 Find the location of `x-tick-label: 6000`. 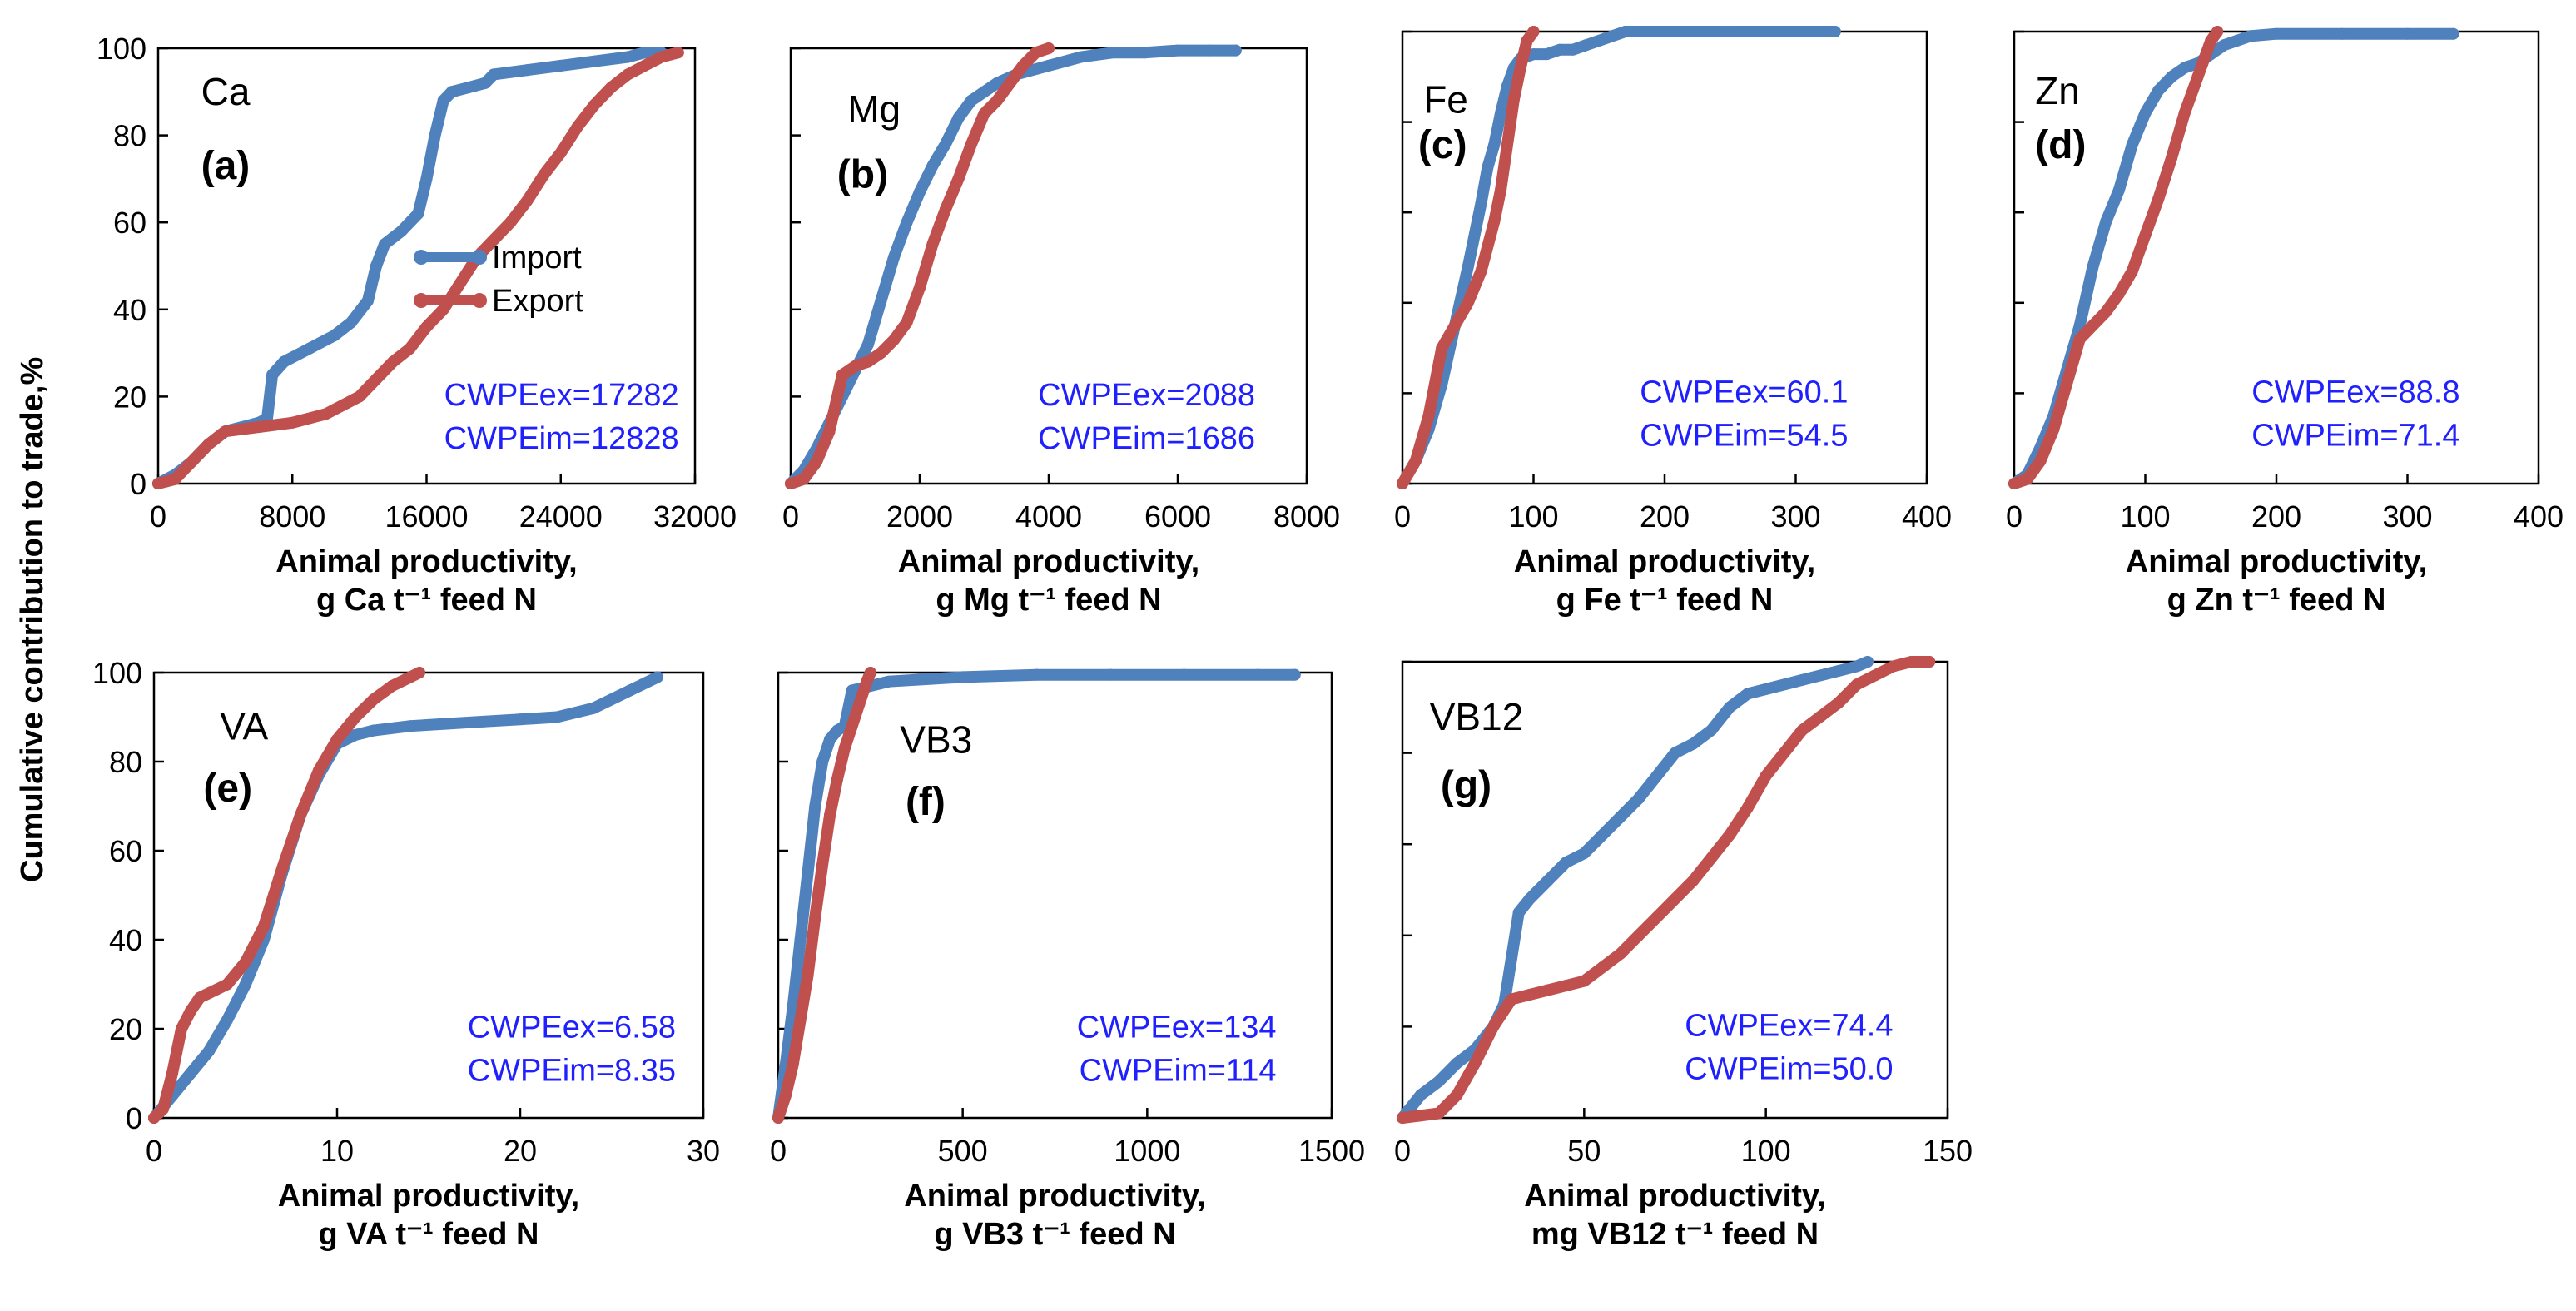

x-tick-label: 6000 is located at coordinates (1177, 516).